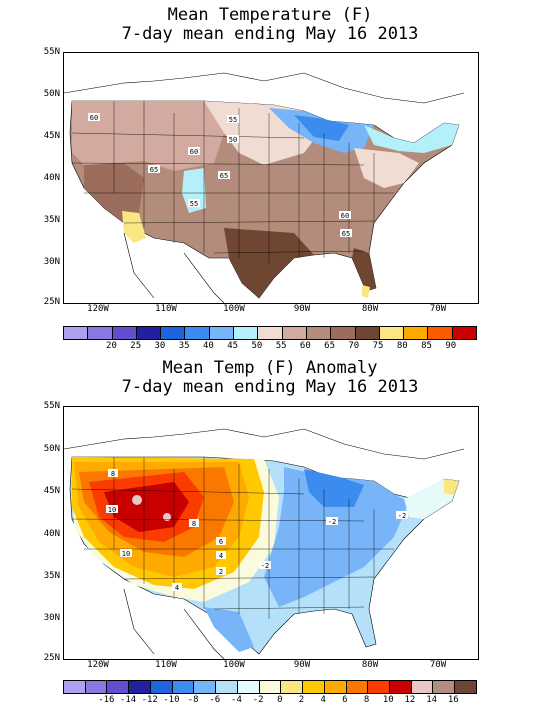 The image size is (540, 709). I want to click on lat-label: 40N, so click(51, 534).